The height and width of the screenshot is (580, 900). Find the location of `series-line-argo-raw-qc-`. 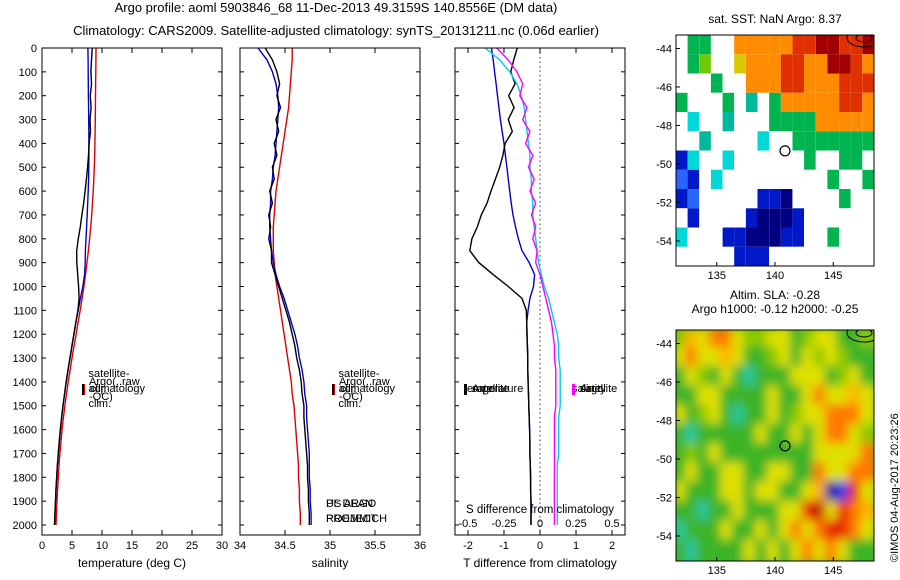

series-line-argo-raw-qc- is located at coordinates (73, 286).